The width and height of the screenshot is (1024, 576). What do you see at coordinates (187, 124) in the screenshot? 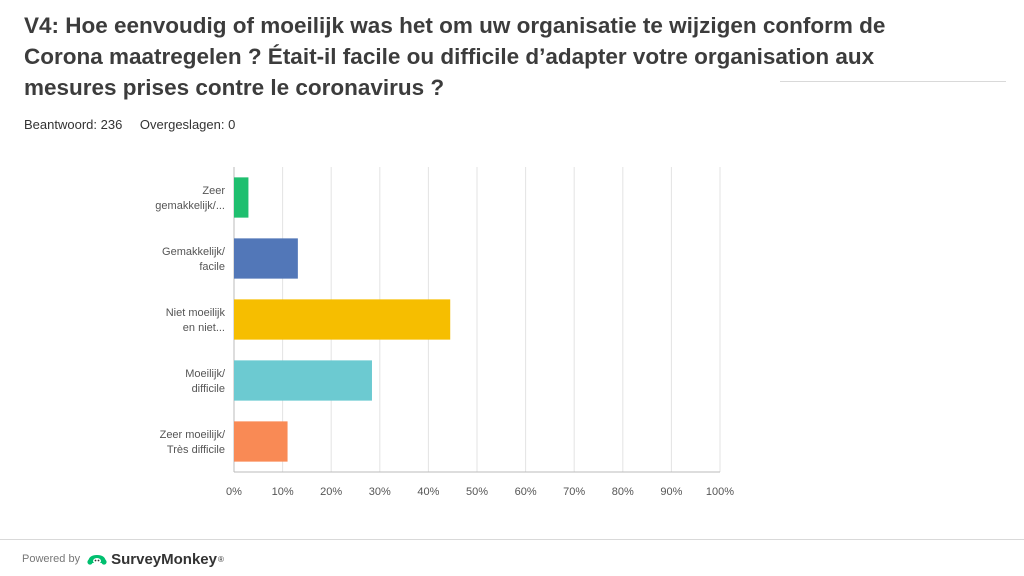
I see `skipped-count: Overgeslagen: 0` at bounding box center [187, 124].